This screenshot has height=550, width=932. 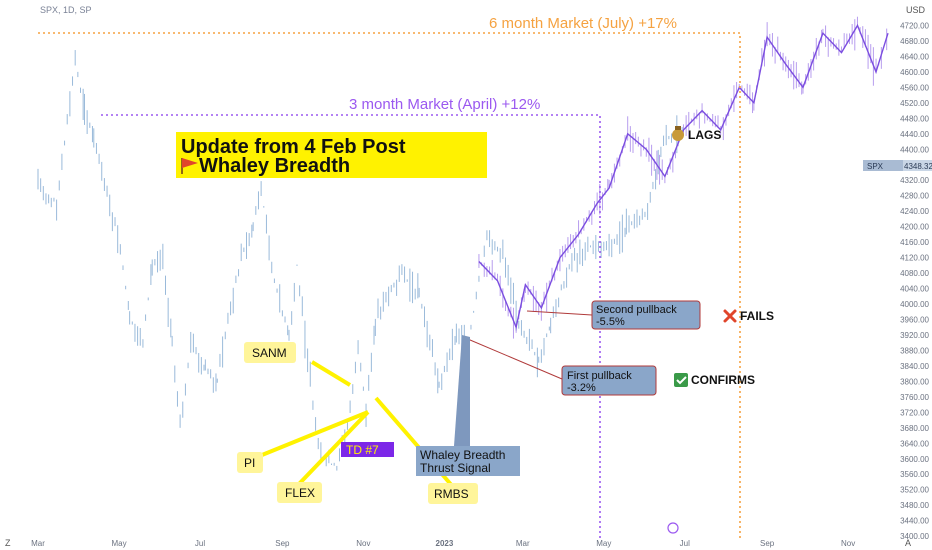 What do you see at coordinates (914, 335) in the screenshot?
I see `y-tick-label: 3920.00` at bounding box center [914, 335].